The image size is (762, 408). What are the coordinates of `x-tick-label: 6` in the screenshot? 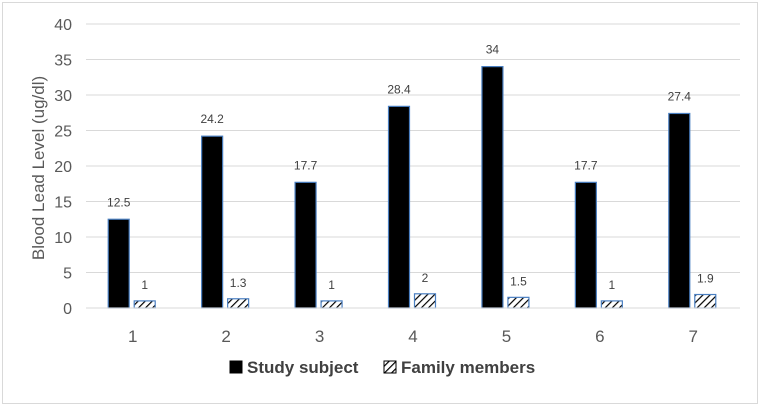 It's located at (599, 336).